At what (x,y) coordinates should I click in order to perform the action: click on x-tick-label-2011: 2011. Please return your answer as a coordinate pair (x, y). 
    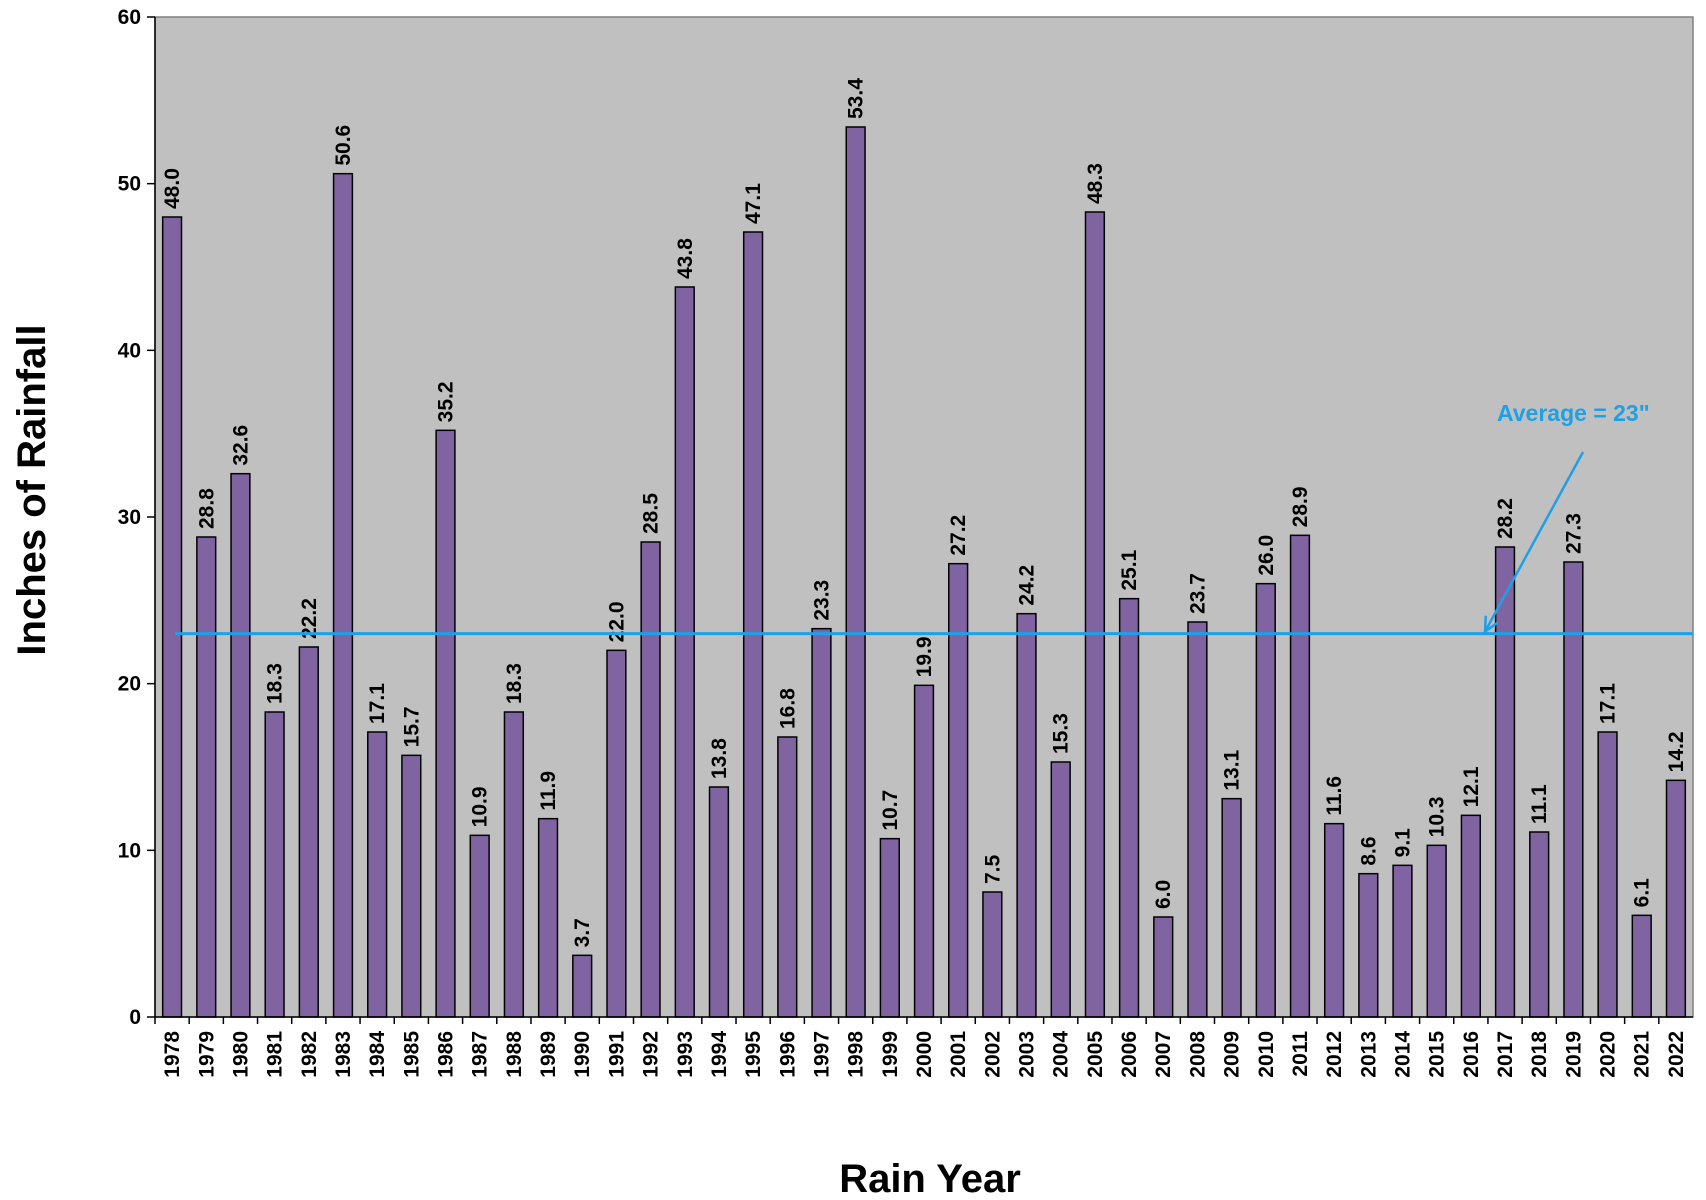
    Looking at the image, I should click on (1300, 1054).